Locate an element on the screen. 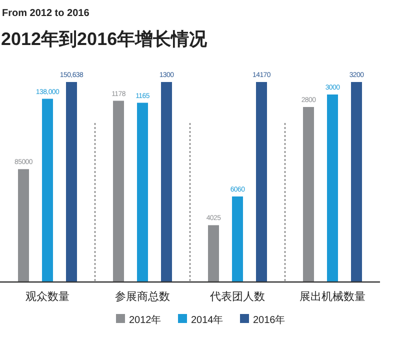 This screenshot has width=398, height=338. legend-label: 2014年 is located at coordinates (207, 320).